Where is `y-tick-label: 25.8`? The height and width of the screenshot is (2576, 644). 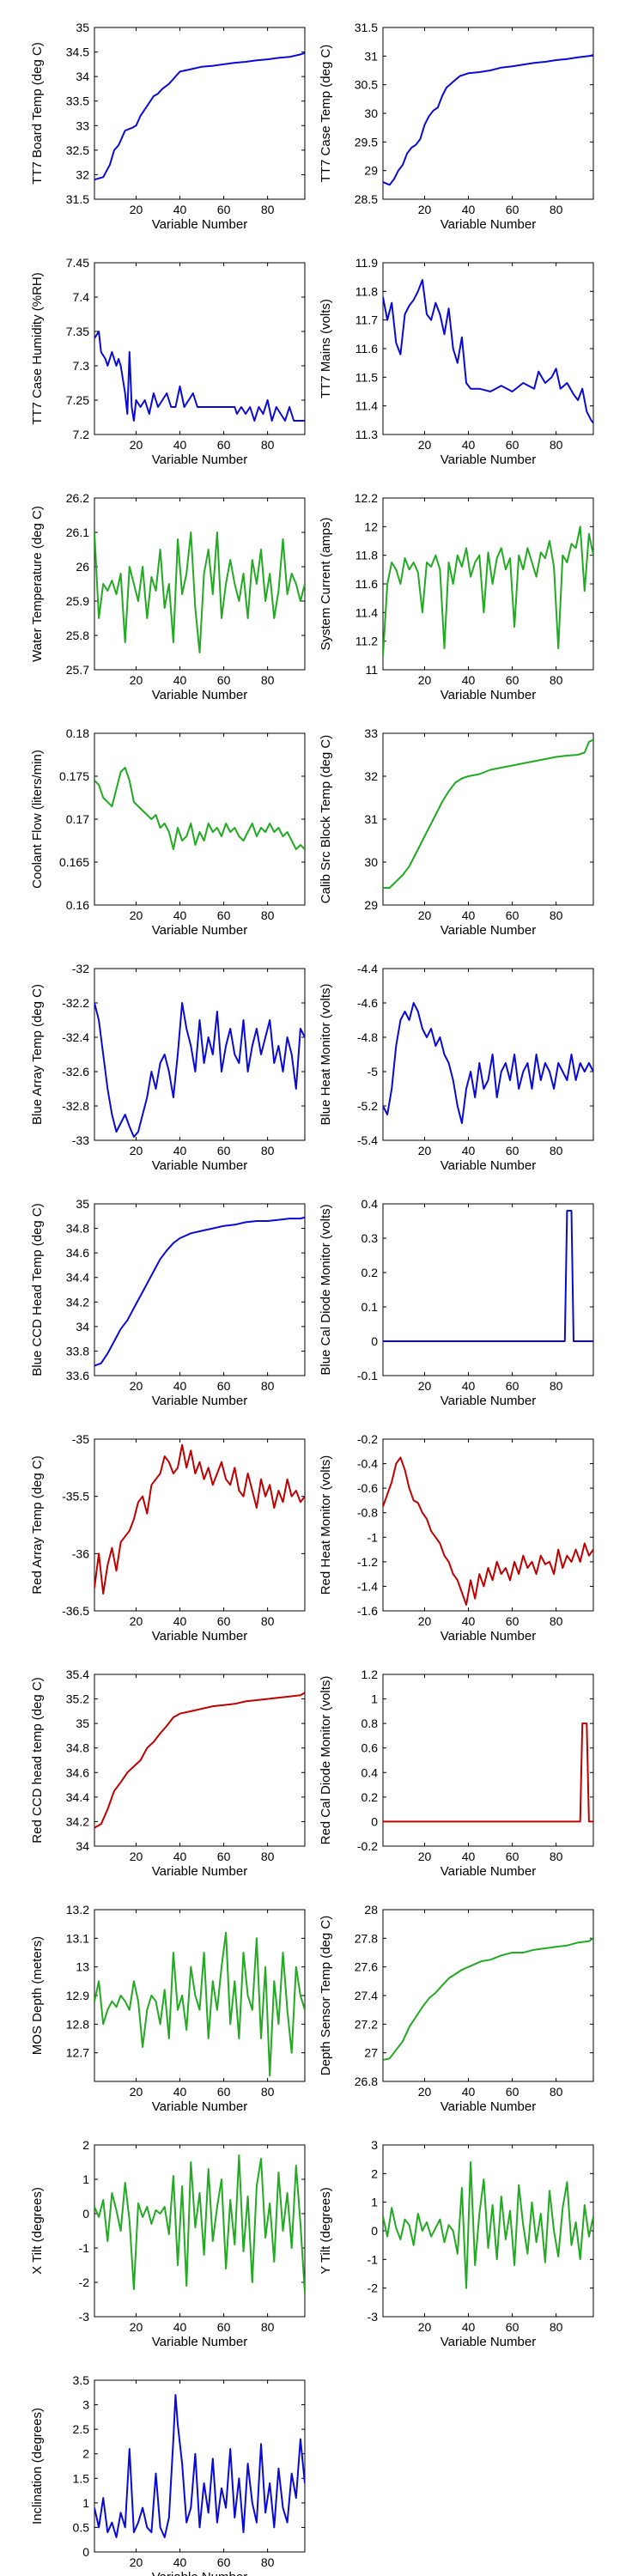
y-tick-label: 25.8 is located at coordinates (77, 636).